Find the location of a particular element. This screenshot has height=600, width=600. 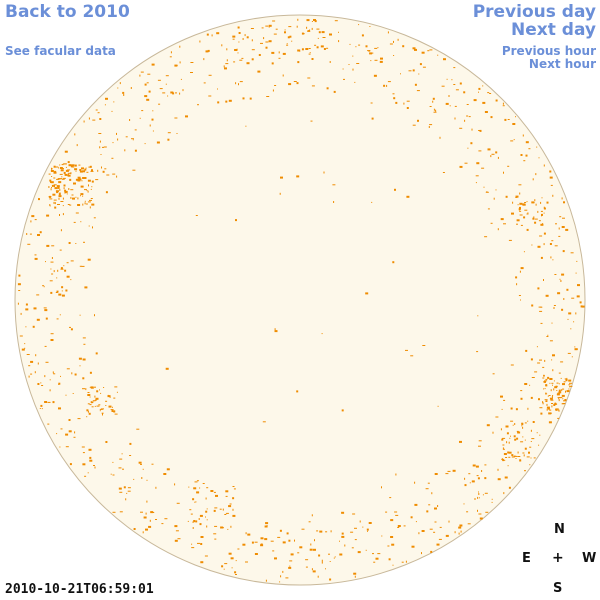

previous-day-link: Previous day is located at coordinates (534, 12).